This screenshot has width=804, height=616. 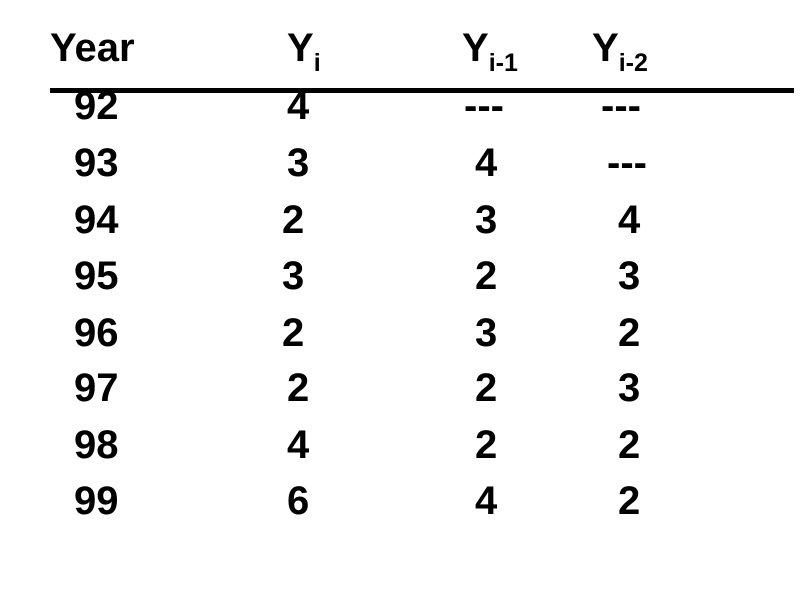 I want to click on cell-year: 93, so click(x=96, y=163).